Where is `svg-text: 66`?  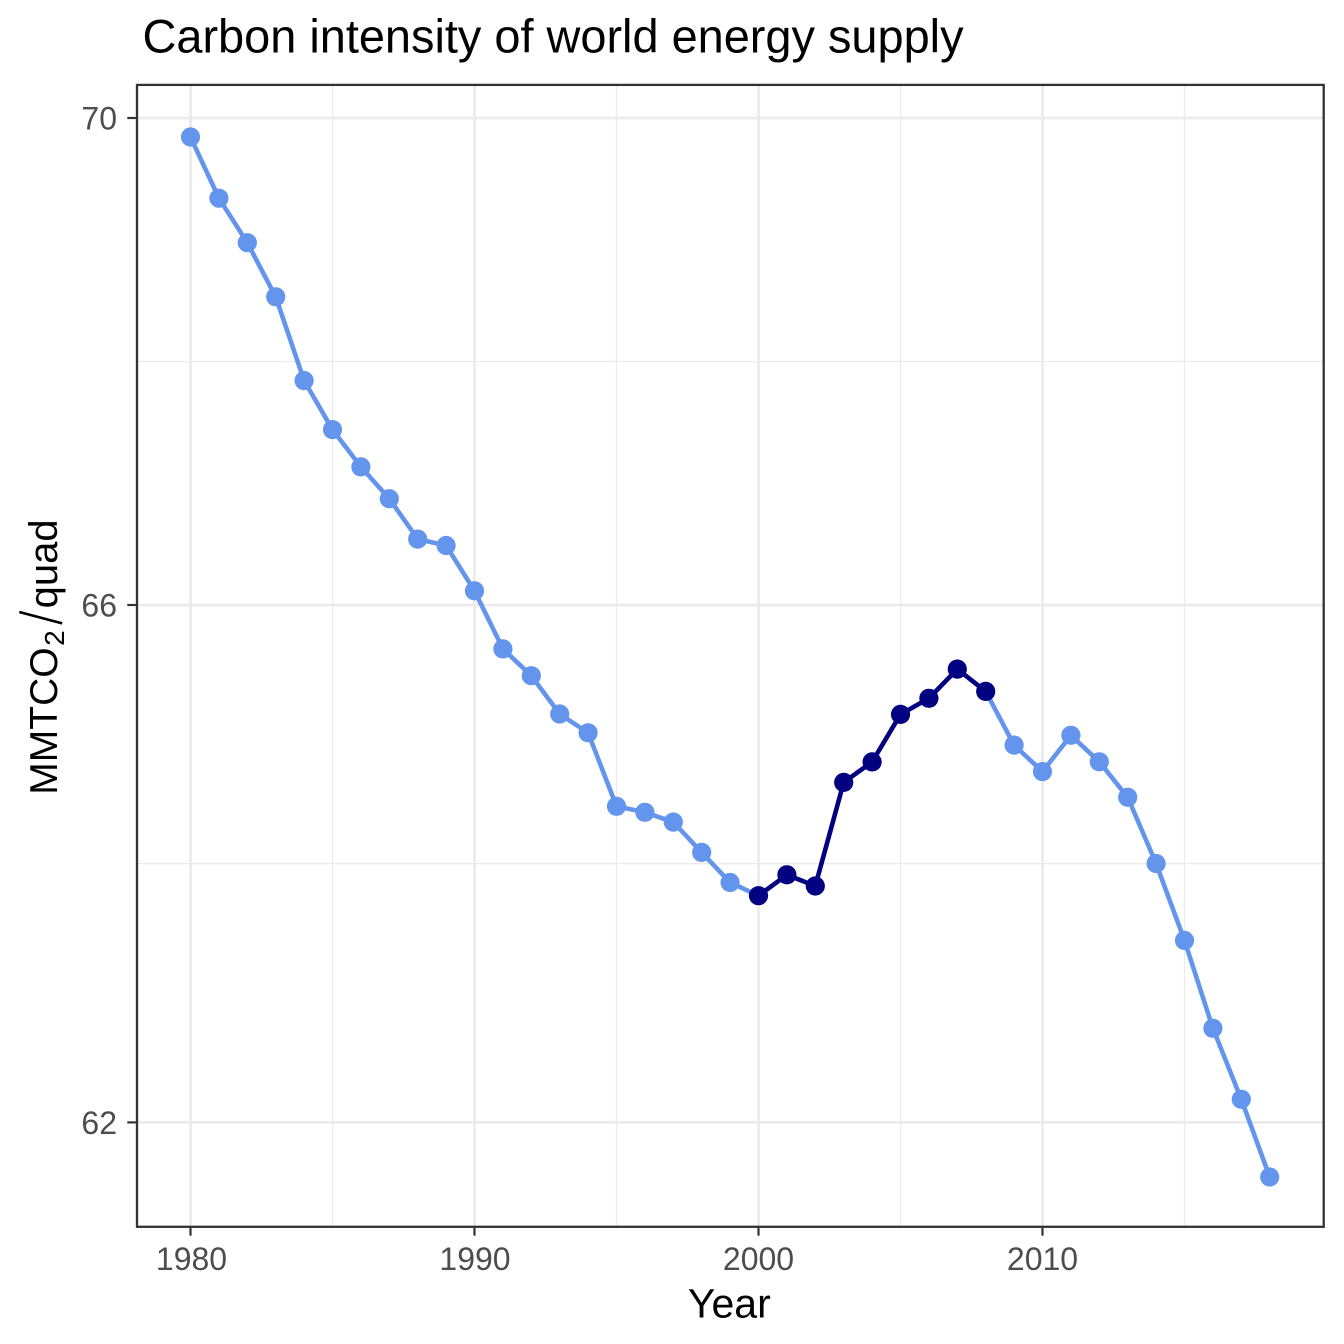 svg-text: 66 is located at coordinates (99, 605).